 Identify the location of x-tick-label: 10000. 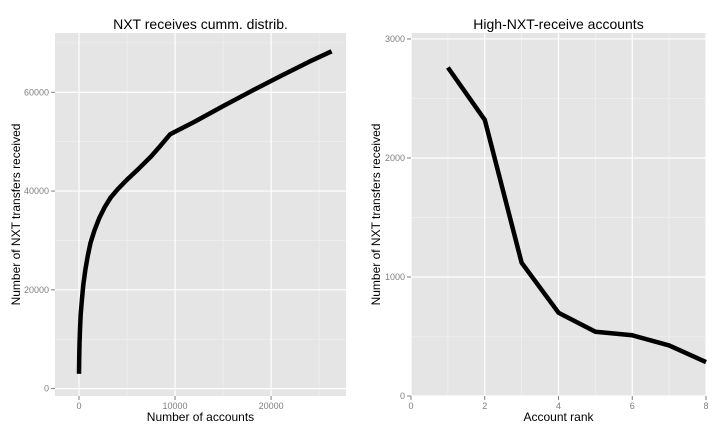
(175, 406).